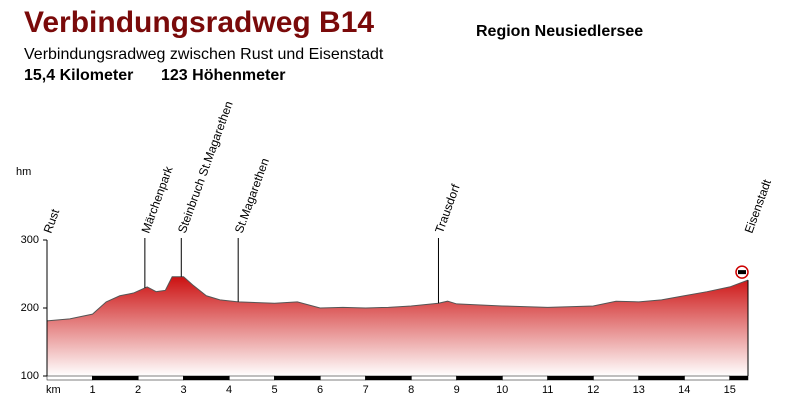 This screenshot has width=797, height=403. What do you see at coordinates (547, 390) in the screenshot?
I see `x-tick-label: 11` at bounding box center [547, 390].